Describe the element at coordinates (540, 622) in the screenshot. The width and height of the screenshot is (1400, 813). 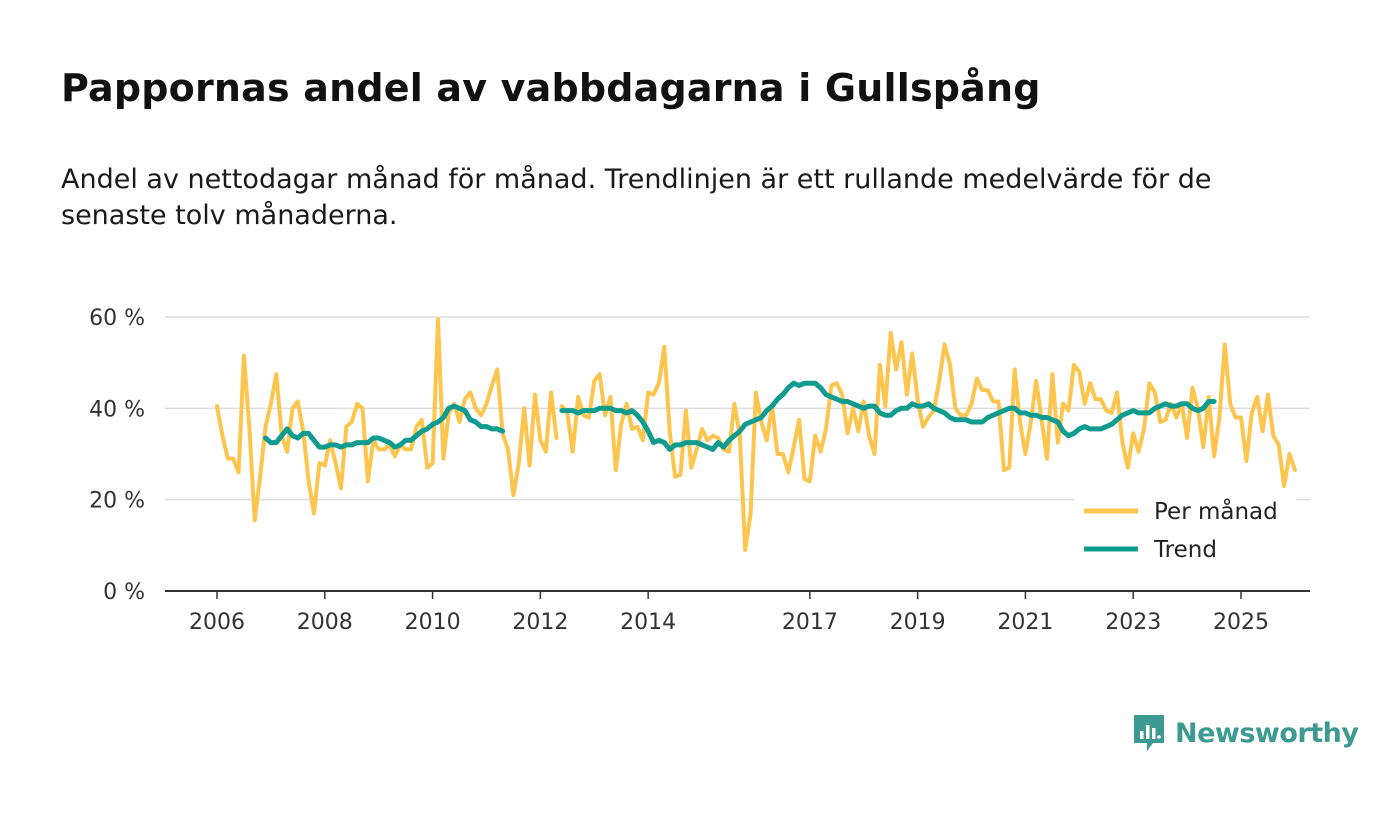
I see `x-tick-label: 2012` at that location.